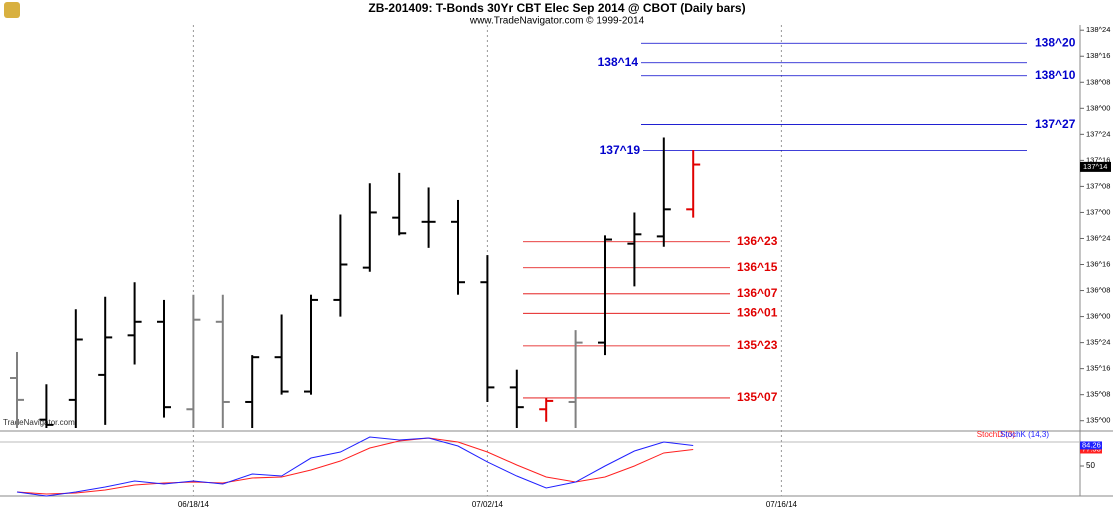 This screenshot has height=512, width=1113. I want to click on y-tick-label: 138^24, so click(1098, 29).